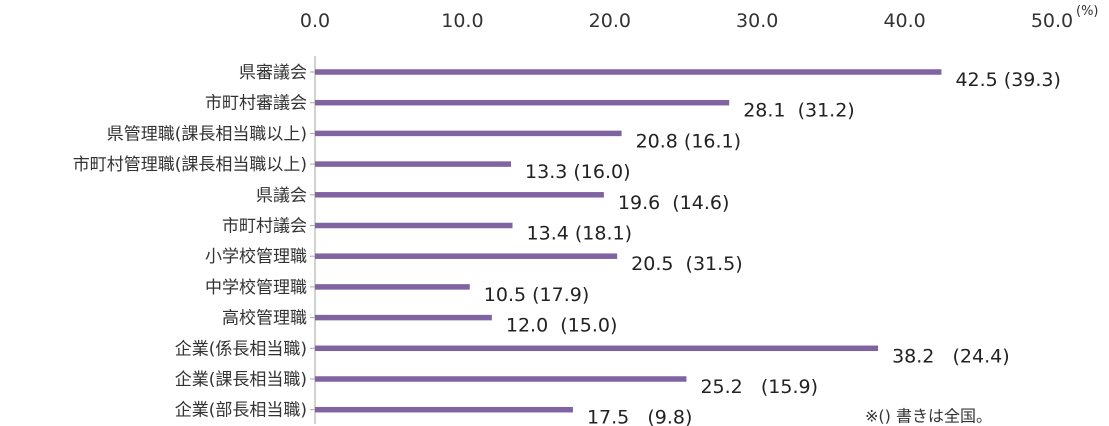 The height and width of the screenshot is (426, 1109). I want to click on x-tick-label: 30.0, so click(757, 21).